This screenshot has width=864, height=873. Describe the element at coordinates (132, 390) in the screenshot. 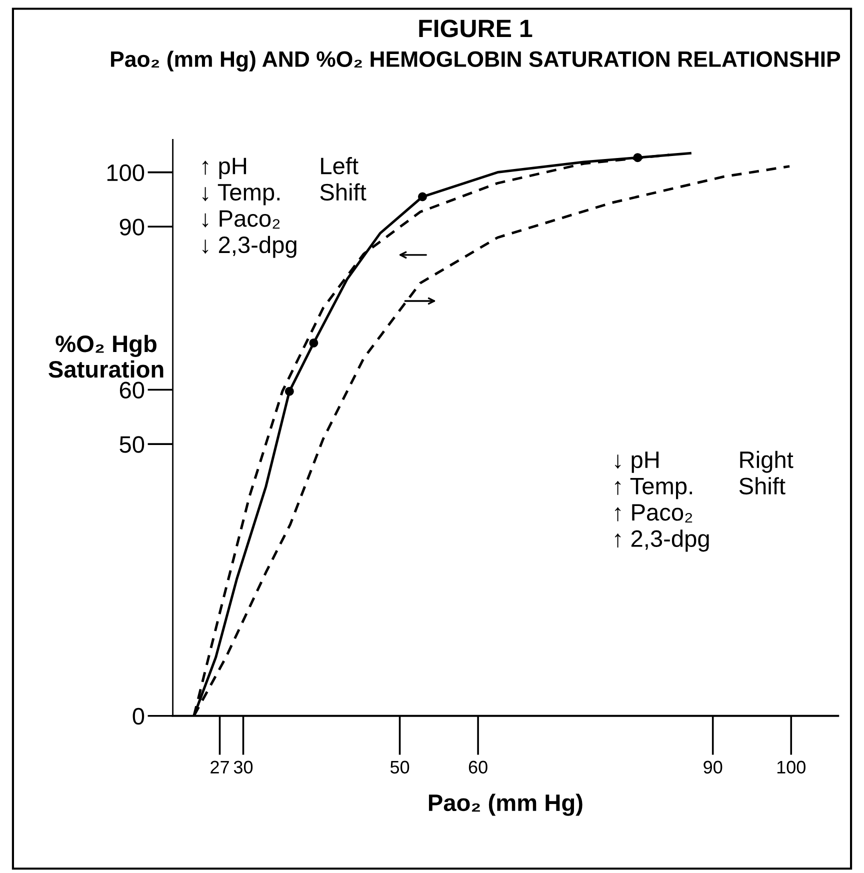

I see `y-tick-label: 60` at that location.